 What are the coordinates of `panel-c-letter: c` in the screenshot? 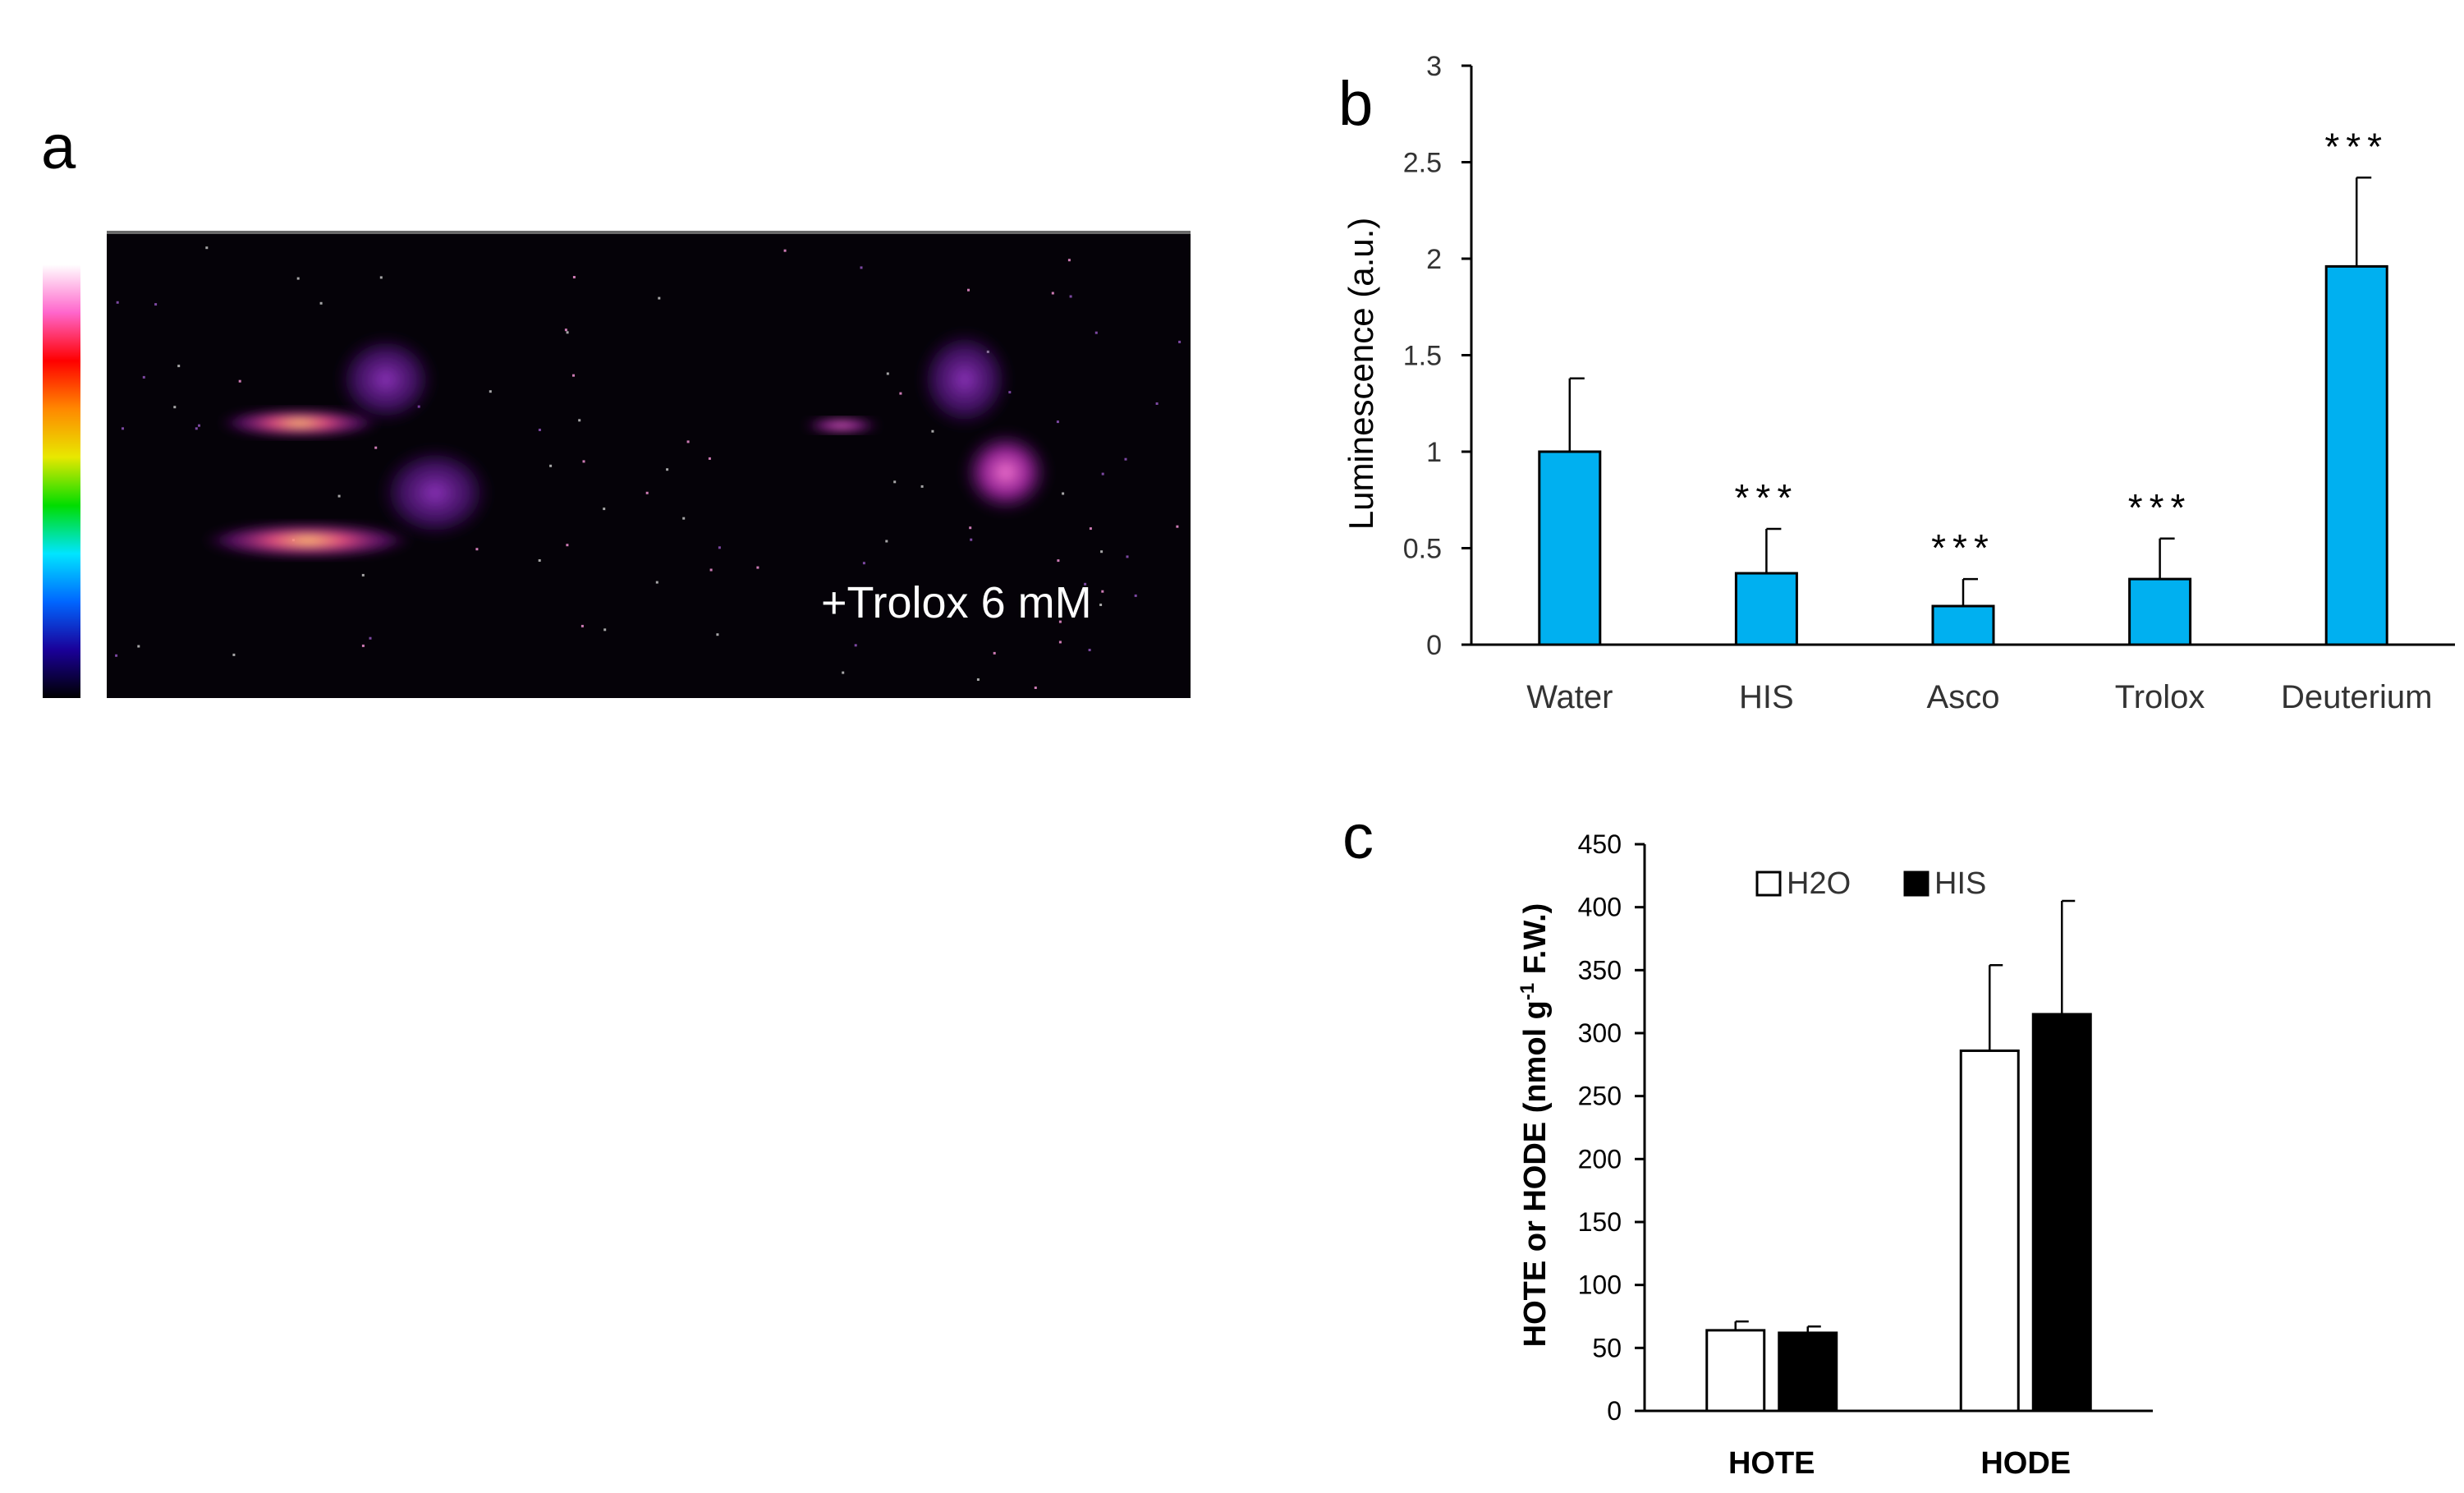 It's located at (1358, 837).